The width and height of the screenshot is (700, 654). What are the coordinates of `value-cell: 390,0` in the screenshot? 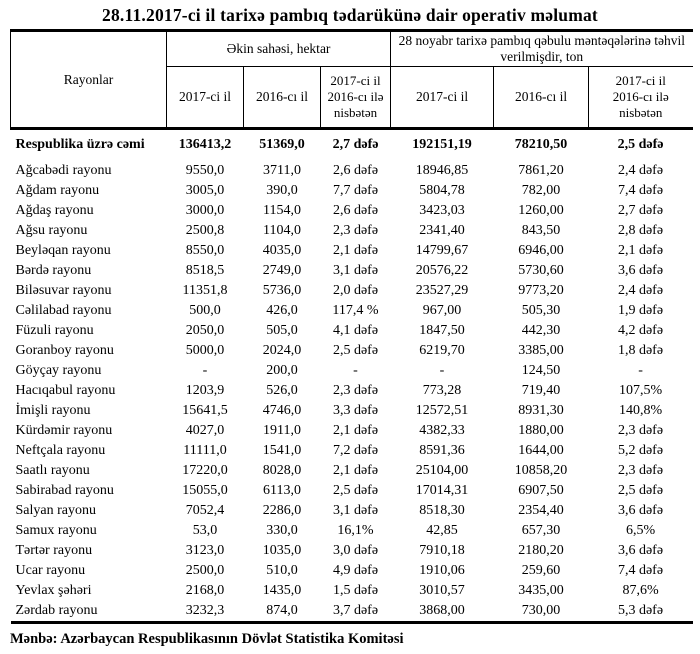 It's located at (282, 190).